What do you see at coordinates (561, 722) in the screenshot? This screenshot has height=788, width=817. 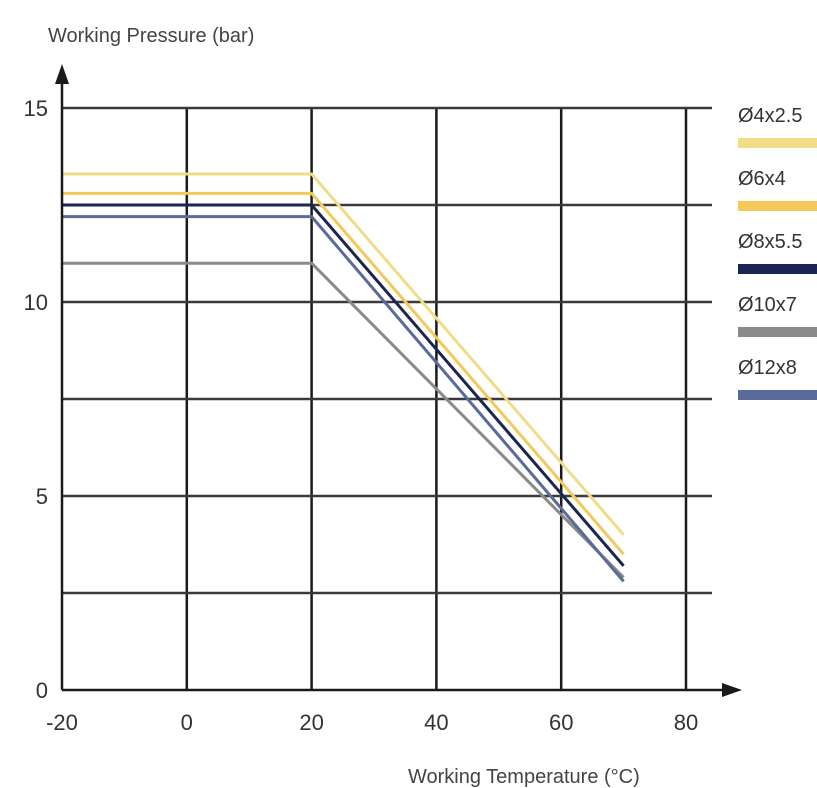 I see `x-tick-label: 60` at bounding box center [561, 722].